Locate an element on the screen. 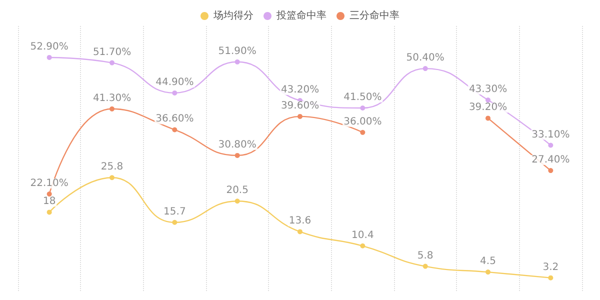  data-label: 3.2 is located at coordinates (550, 267).